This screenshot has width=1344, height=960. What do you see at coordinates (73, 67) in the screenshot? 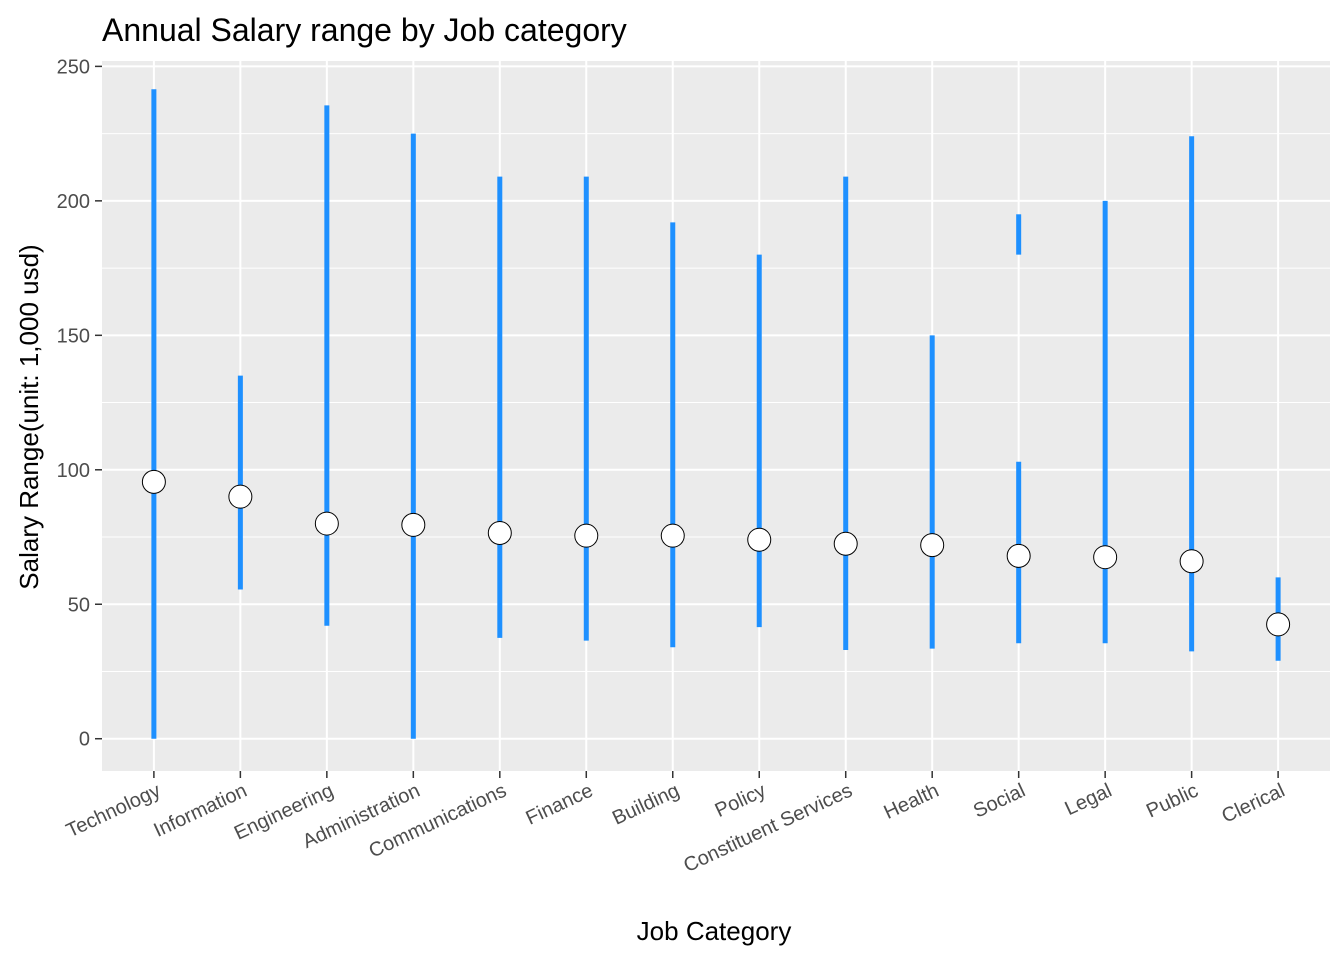
I see `y-tick-label: 250` at bounding box center [73, 67].